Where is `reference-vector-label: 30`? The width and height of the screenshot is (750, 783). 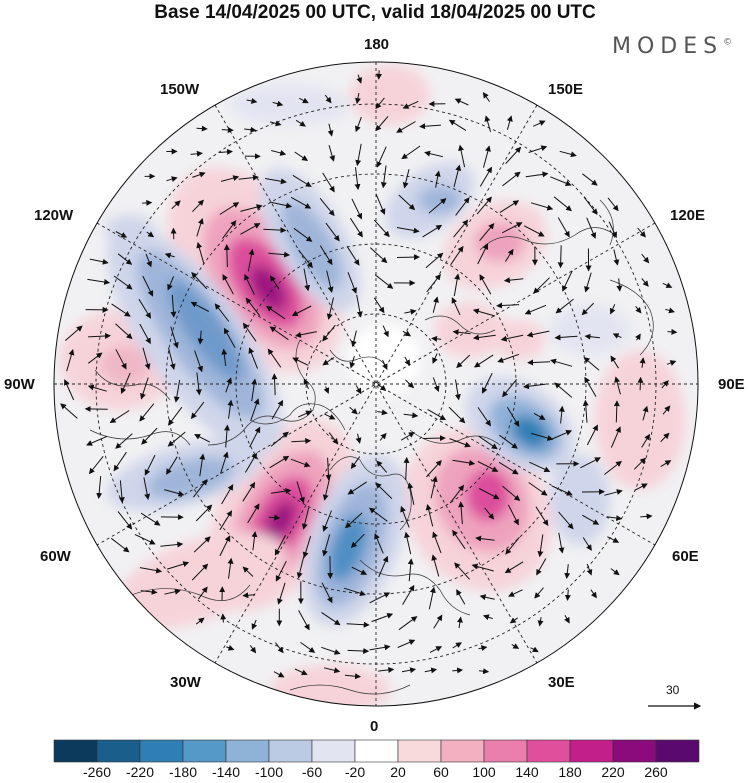 reference-vector-label: 30 is located at coordinates (673, 690).